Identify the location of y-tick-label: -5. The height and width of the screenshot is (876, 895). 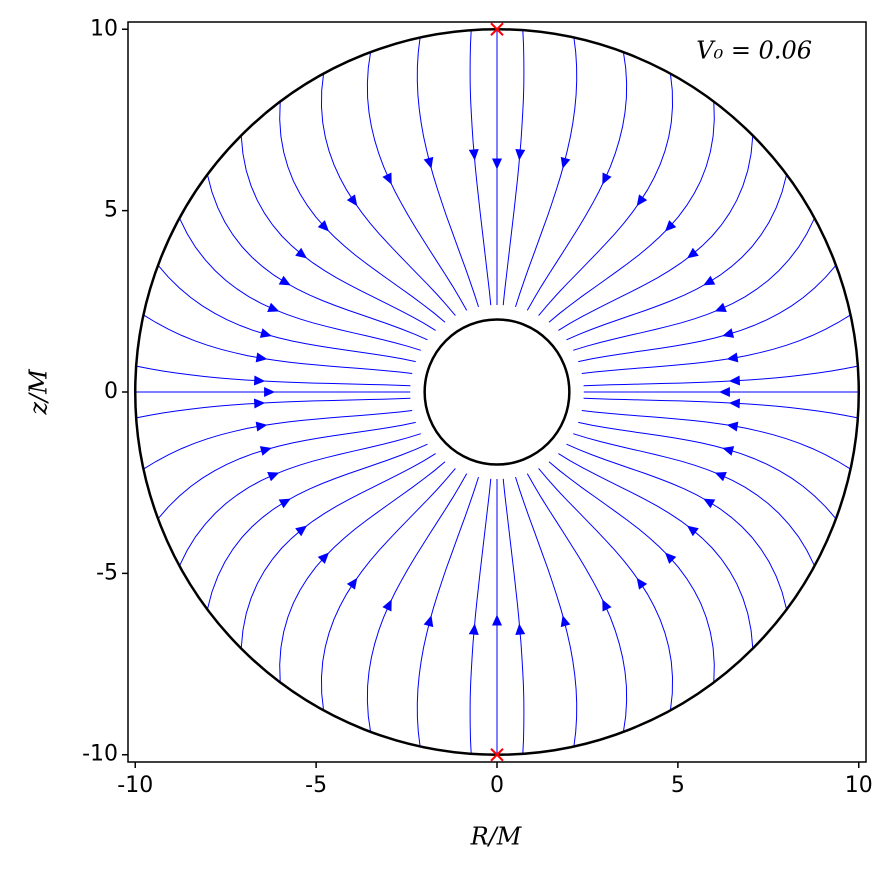
(107, 572).